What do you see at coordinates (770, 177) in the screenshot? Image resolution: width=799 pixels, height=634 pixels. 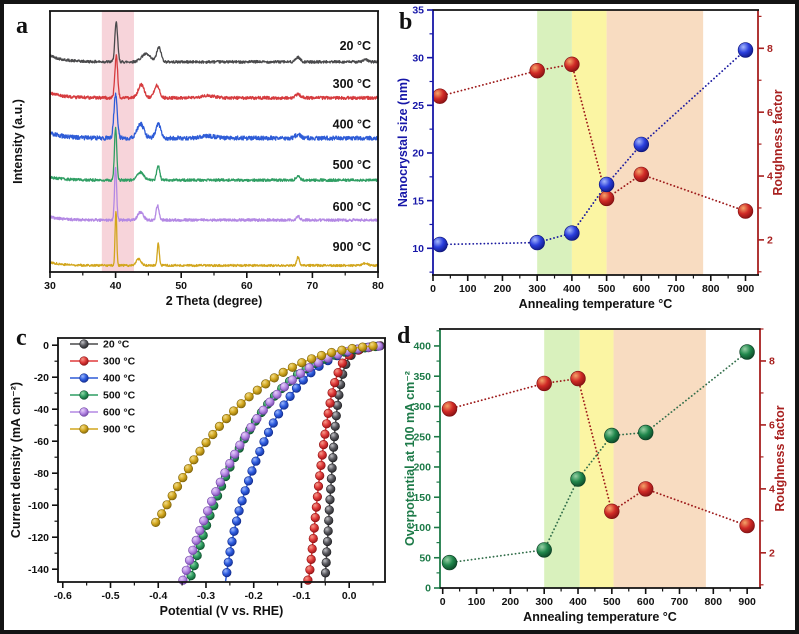 I see `y-tick-label: 4` at bounding box center [770, 177].